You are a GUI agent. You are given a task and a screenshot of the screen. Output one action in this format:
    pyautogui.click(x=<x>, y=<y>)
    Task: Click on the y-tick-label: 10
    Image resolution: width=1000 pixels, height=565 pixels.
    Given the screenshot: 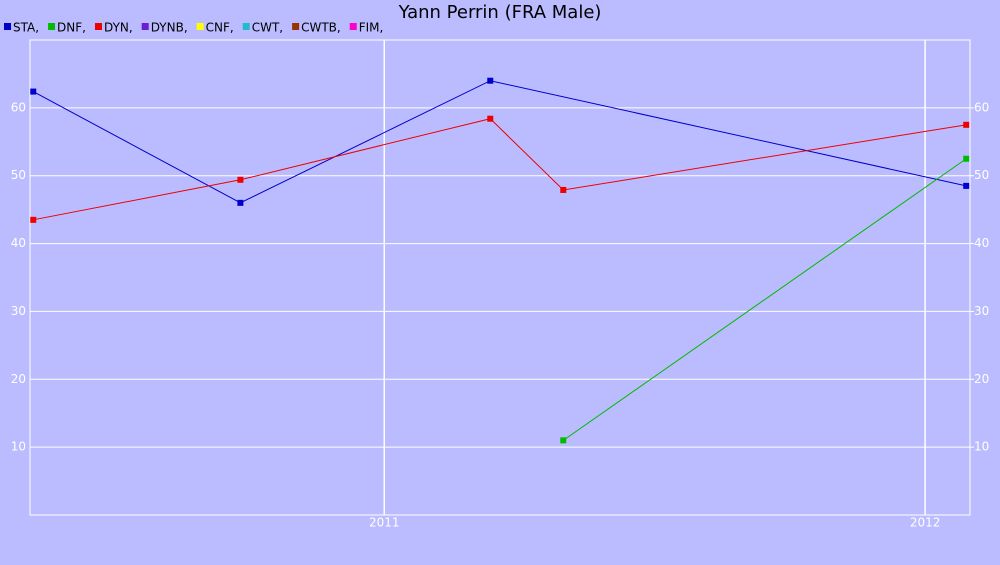 What is the action you would take?
    pyautogui.click(x=18, y=447)
    